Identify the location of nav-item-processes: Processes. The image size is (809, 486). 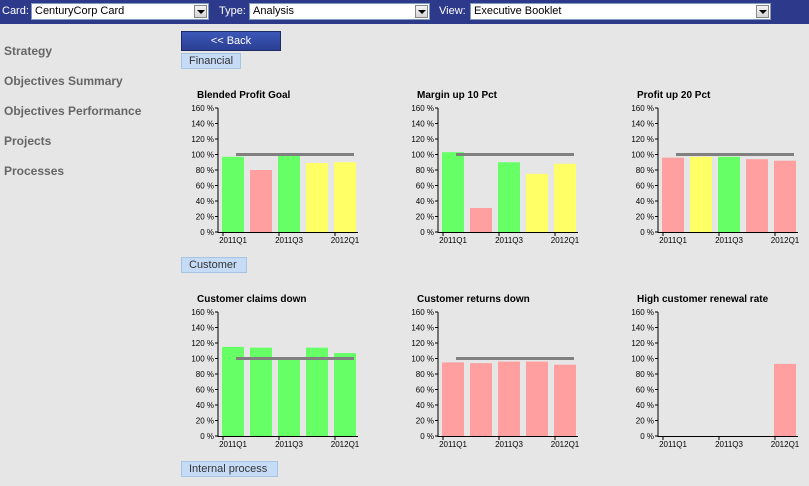
(34, 171).